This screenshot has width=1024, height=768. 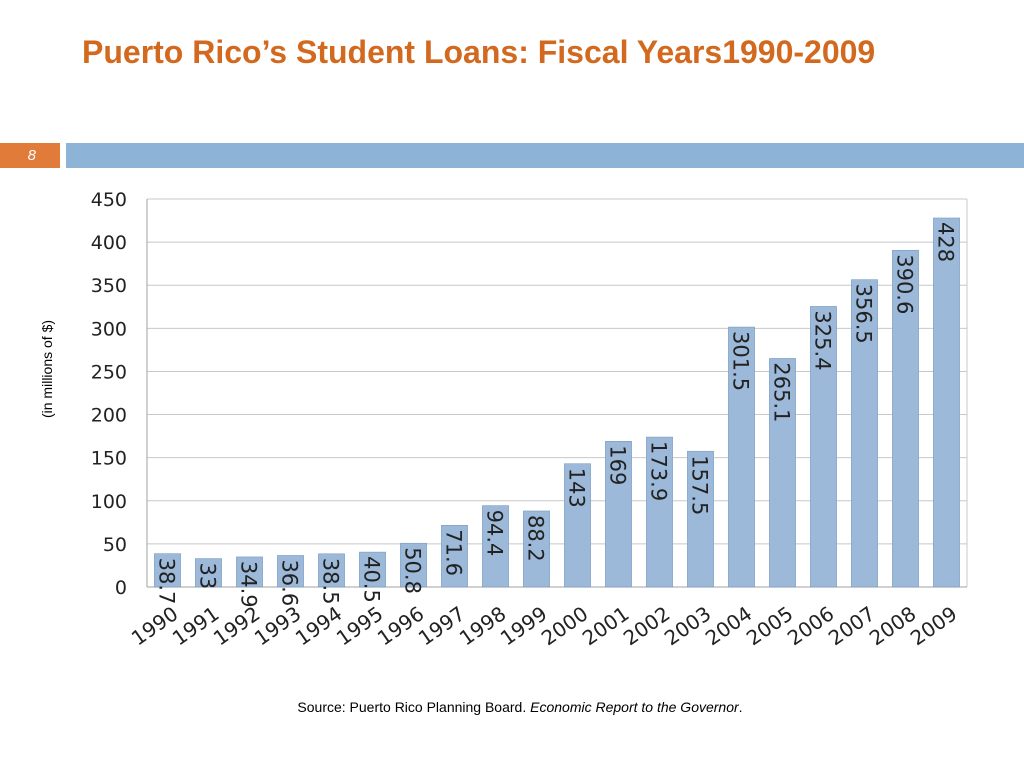 What do you see at coordinates (741, 361) in the screenshot?
I see `data-label-2004: 301.5` at bounding box center [741, 361].